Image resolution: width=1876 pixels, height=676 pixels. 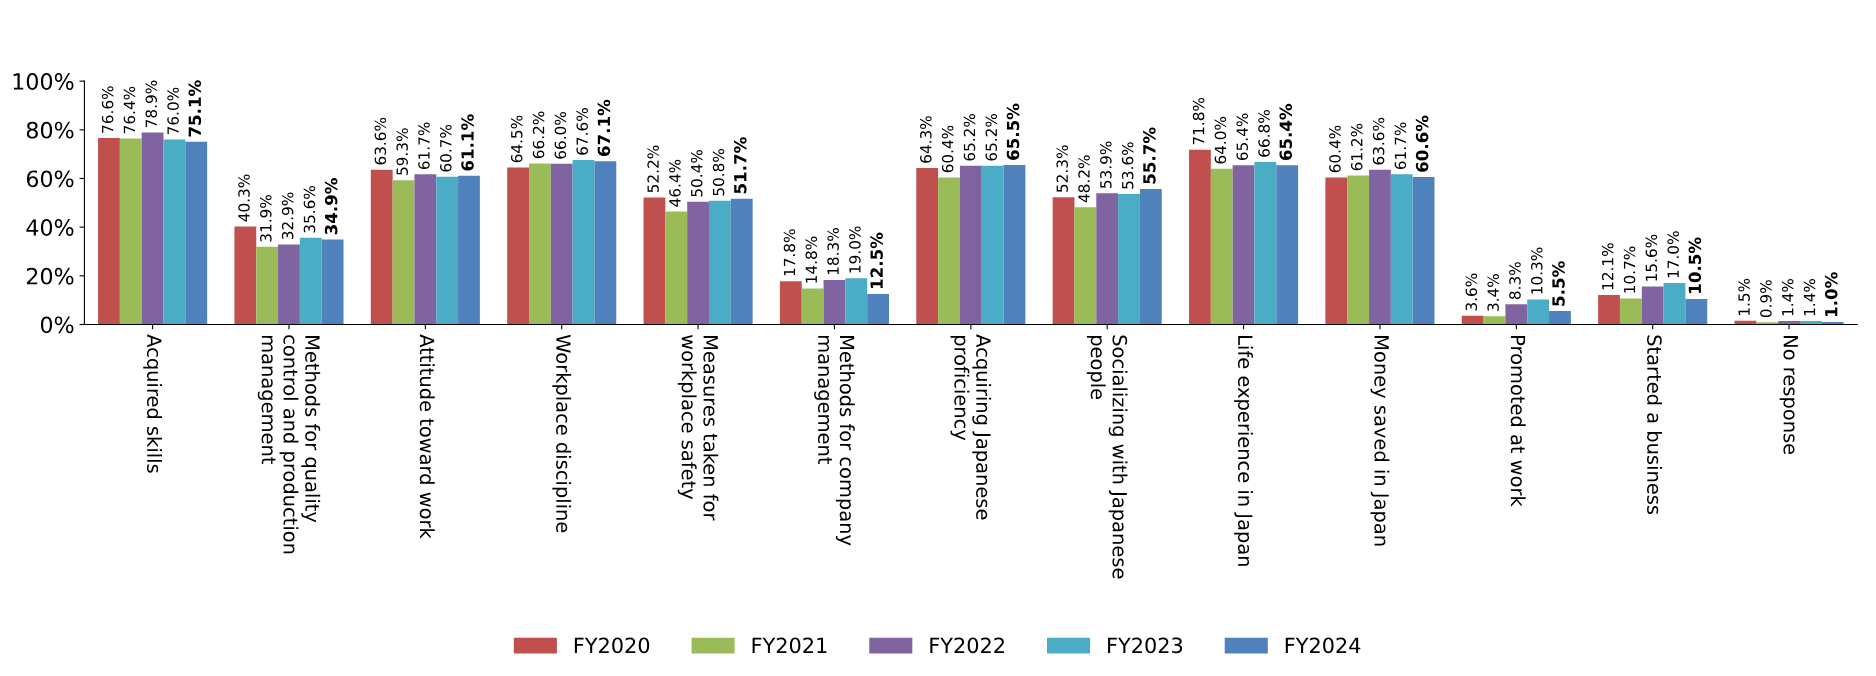 What do you see at coordinates (1357, 147) in the screenshot?
I see `data-label: 61.2%` at bounding box center [1357, 147].